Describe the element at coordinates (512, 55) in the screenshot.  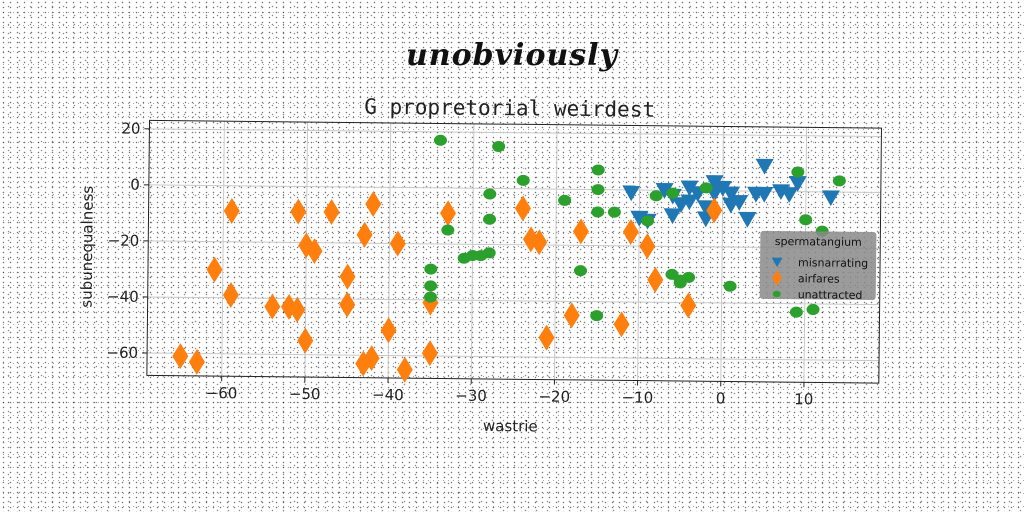
I see `header-title: unobviously` at that location.